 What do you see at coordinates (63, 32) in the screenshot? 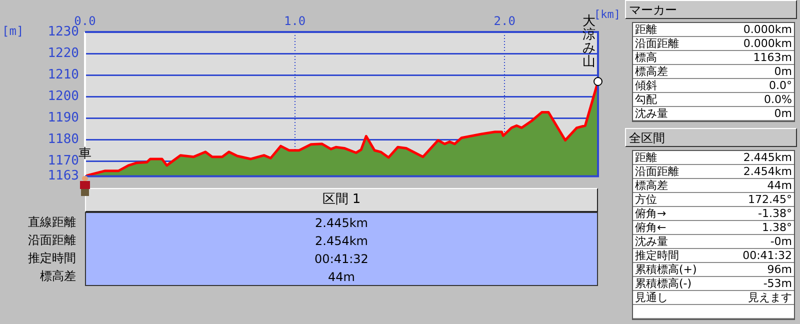
I see `y-tick-label: 1230` at bounding box center [63, 32].